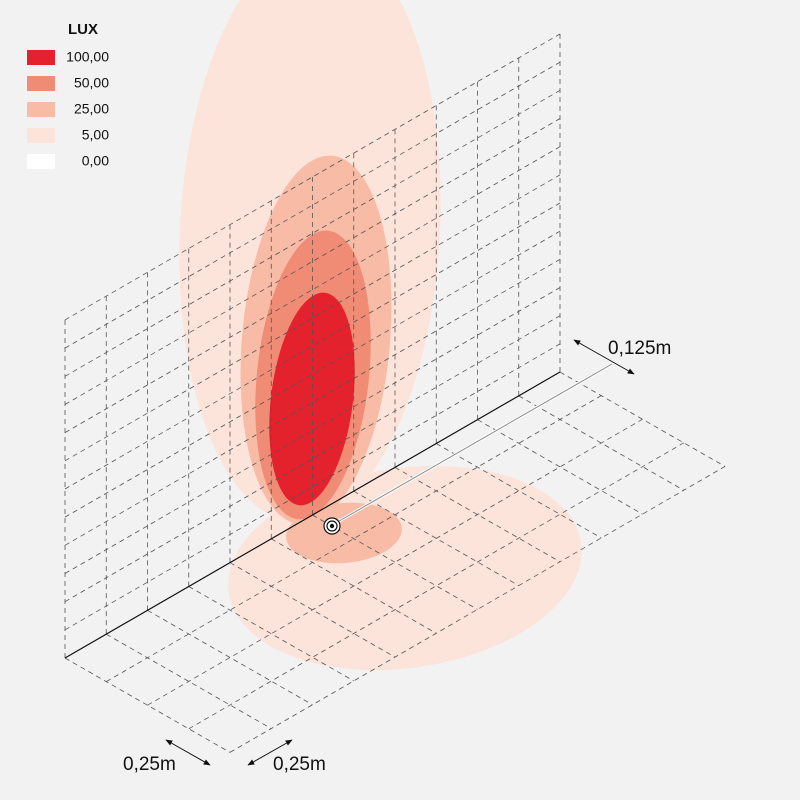 The image size is (800, 800). I want to click on legend-title: LUX, so click(83, 29).